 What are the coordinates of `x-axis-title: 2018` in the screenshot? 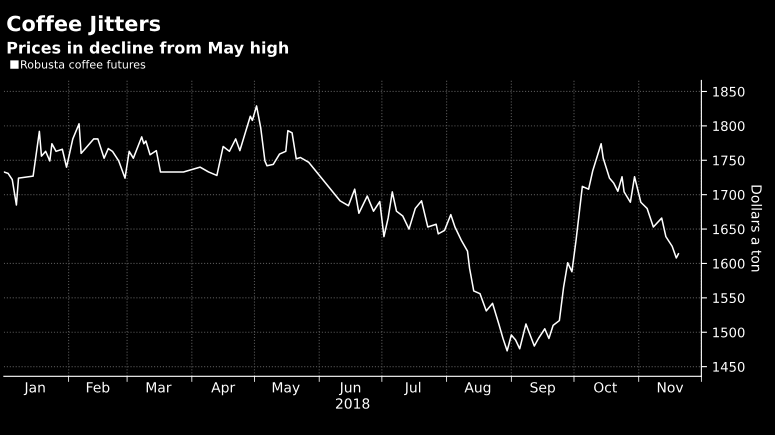 It's located at (353, 403).